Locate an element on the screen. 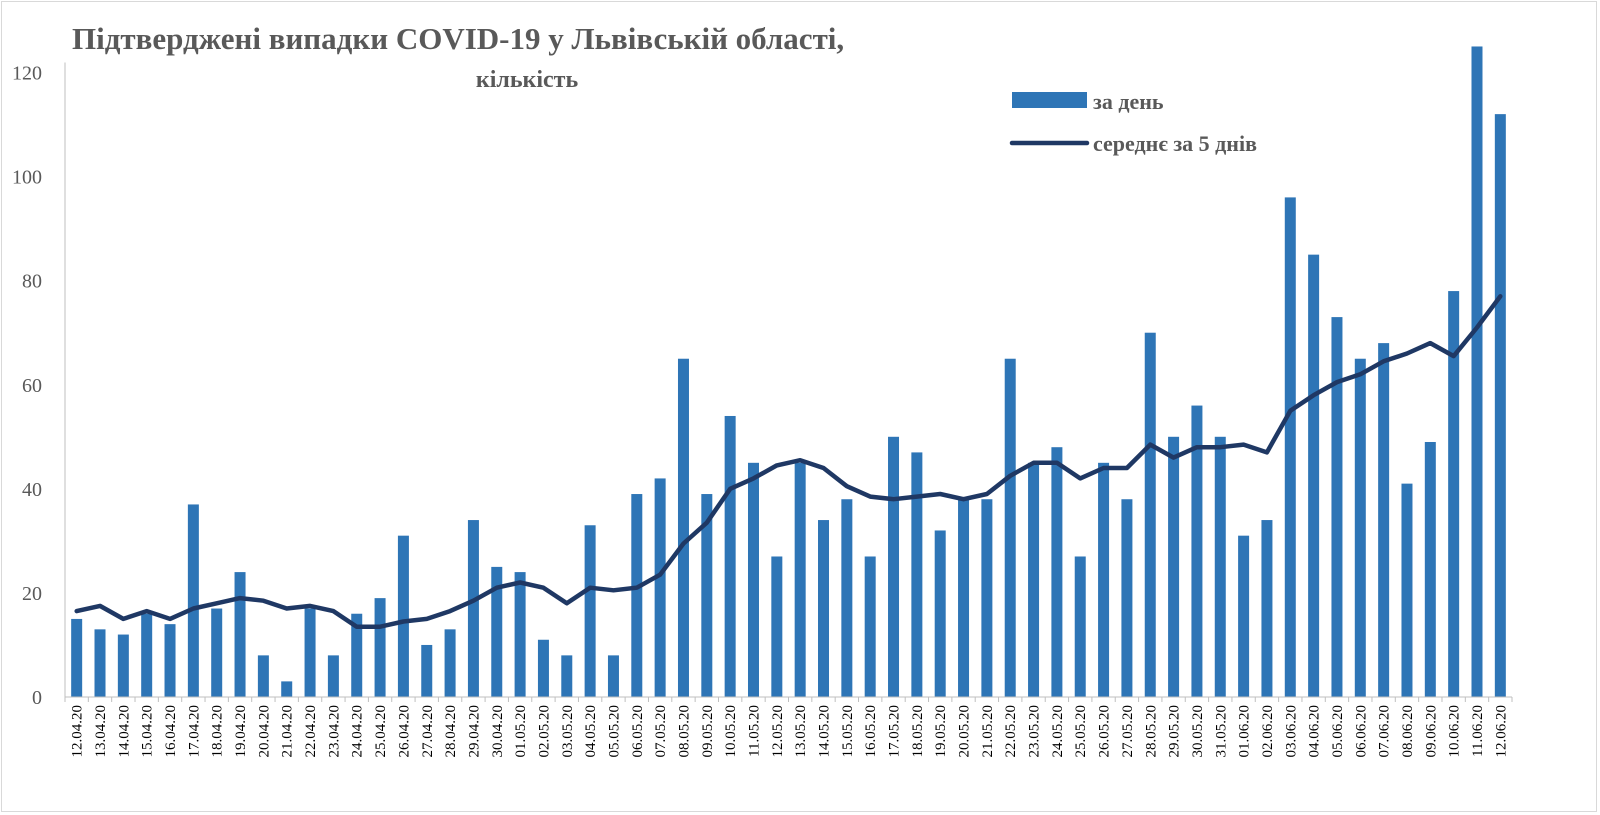  chart-subtitle: кількість is located at coordinates (527, 80).